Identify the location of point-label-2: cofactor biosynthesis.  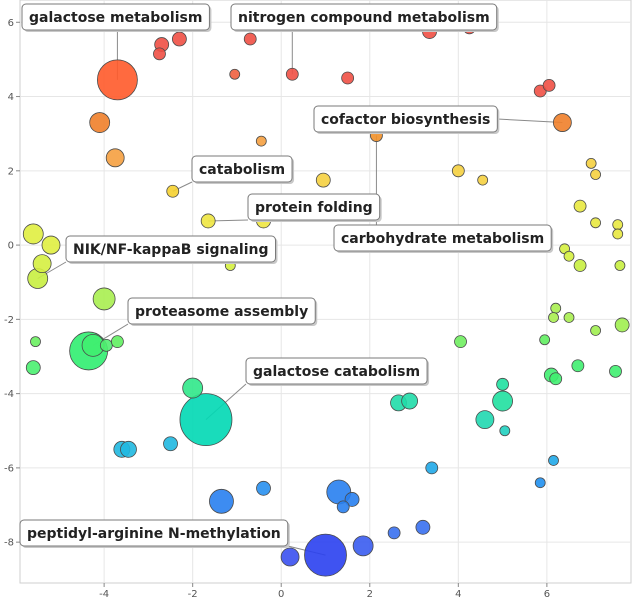
(406, 119).